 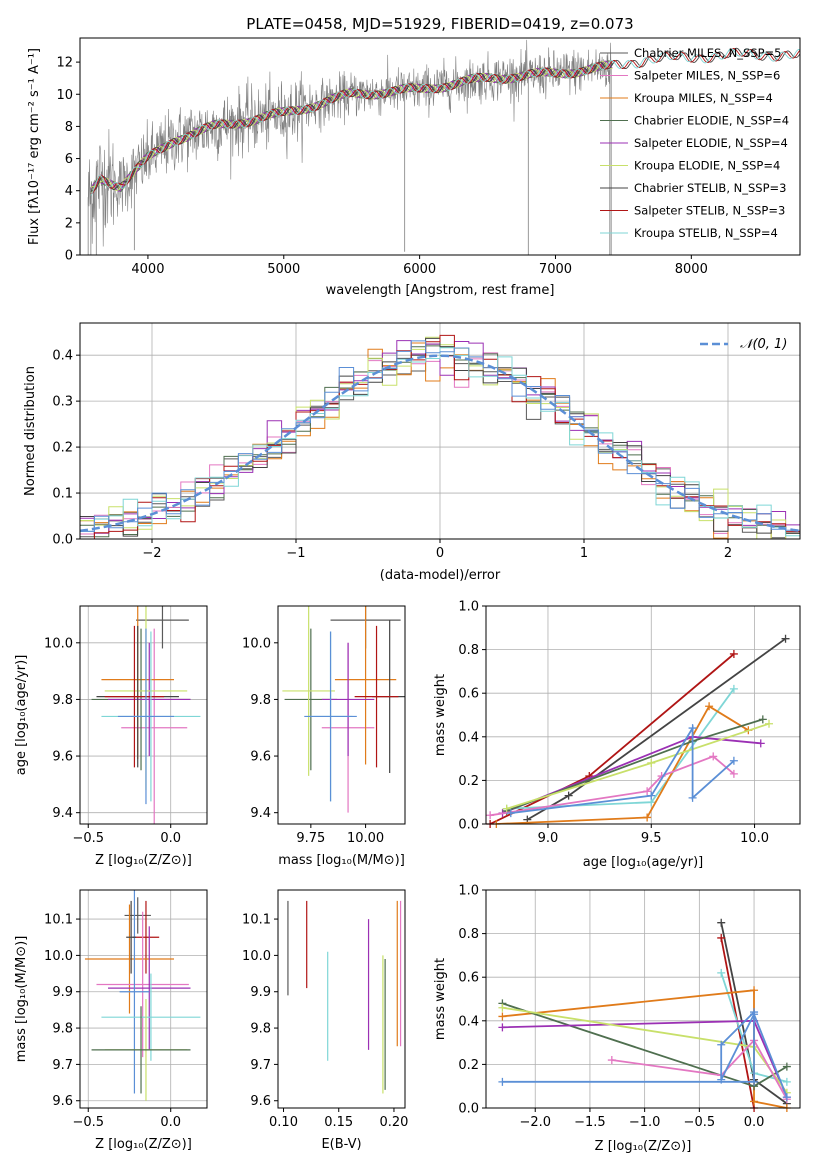 What do you see at coordinates (351, 126) in the screenshot?
I see `model-kroupa_elodie-line` at bounding box center [351, 126].